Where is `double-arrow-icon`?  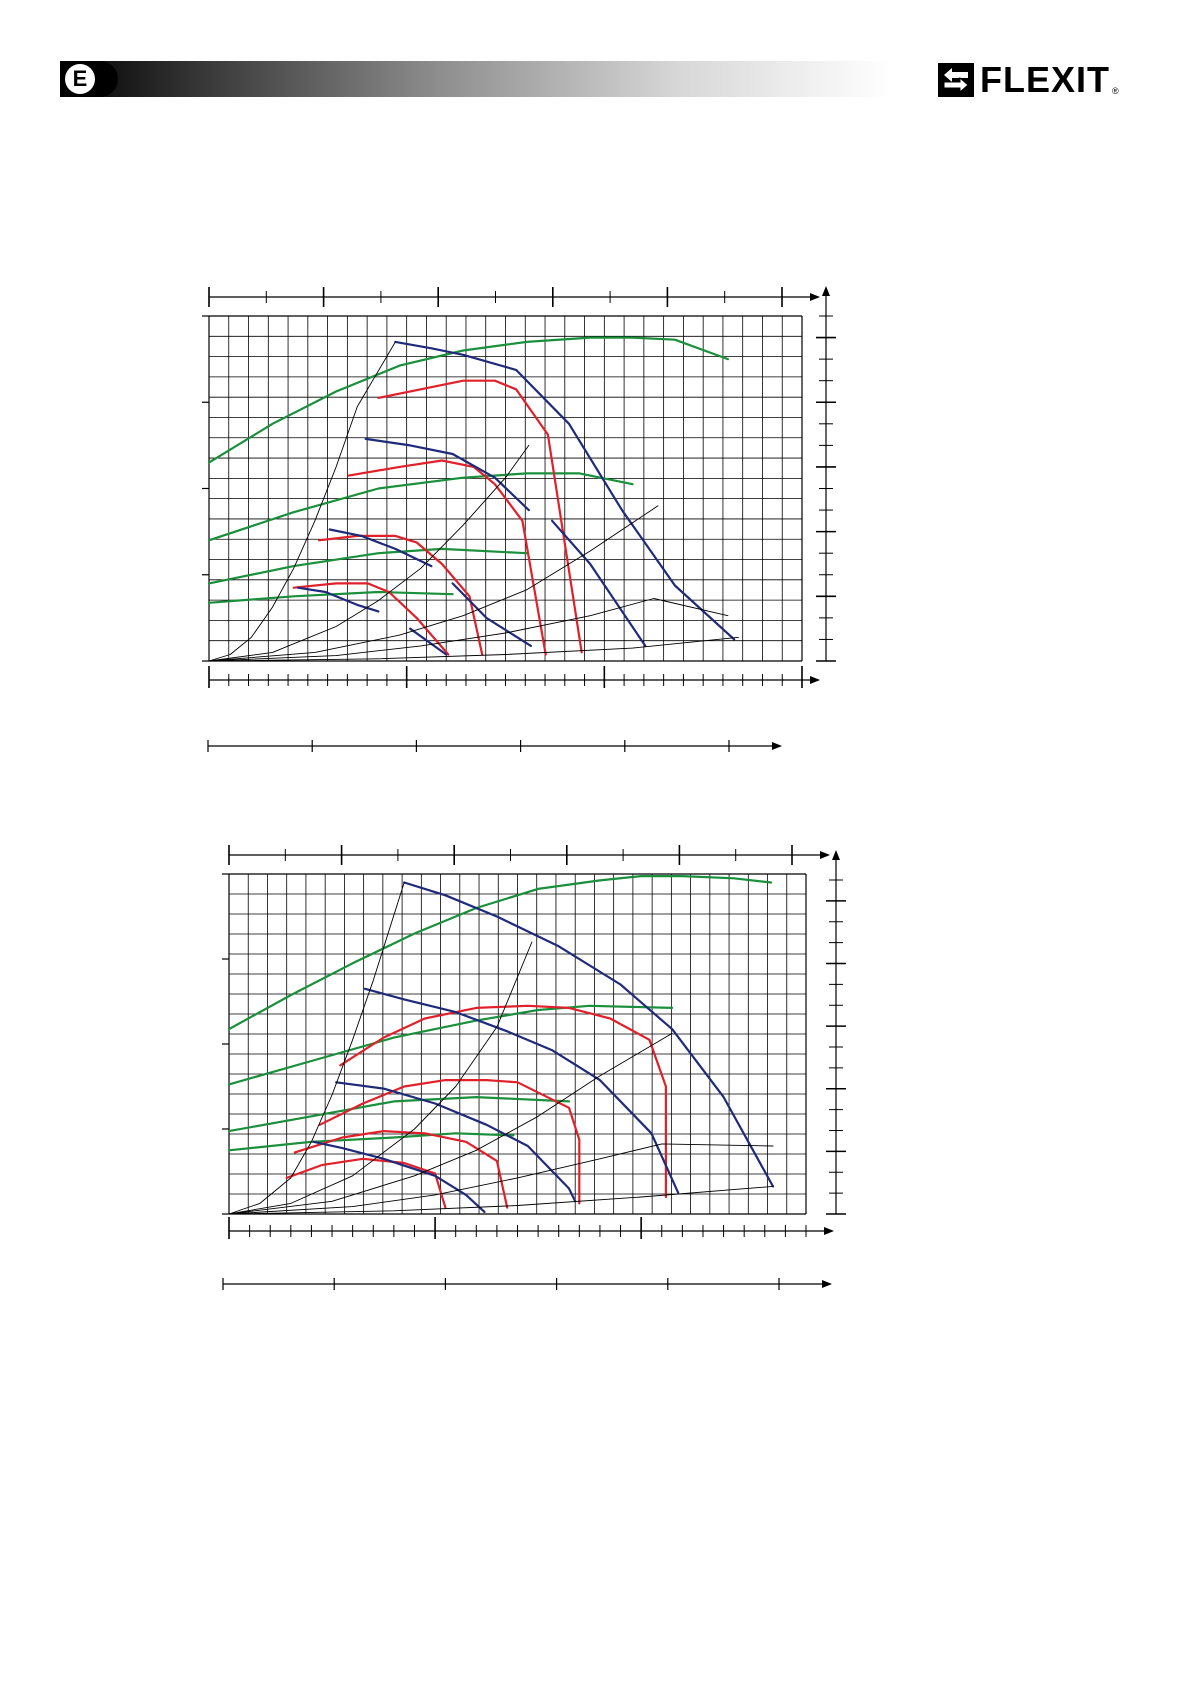 double-arrow-icon is located at coordinates (956, 80).